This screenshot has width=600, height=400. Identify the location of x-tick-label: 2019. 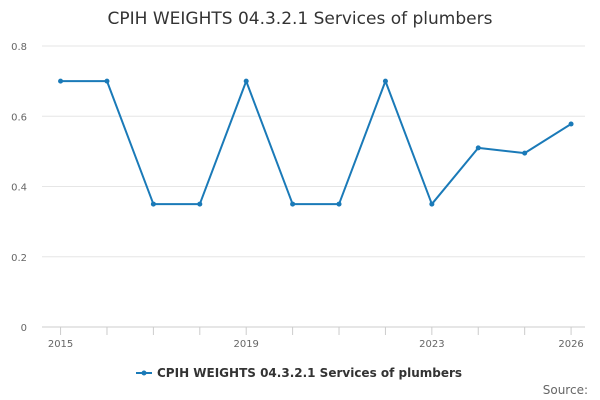
(245, 344).